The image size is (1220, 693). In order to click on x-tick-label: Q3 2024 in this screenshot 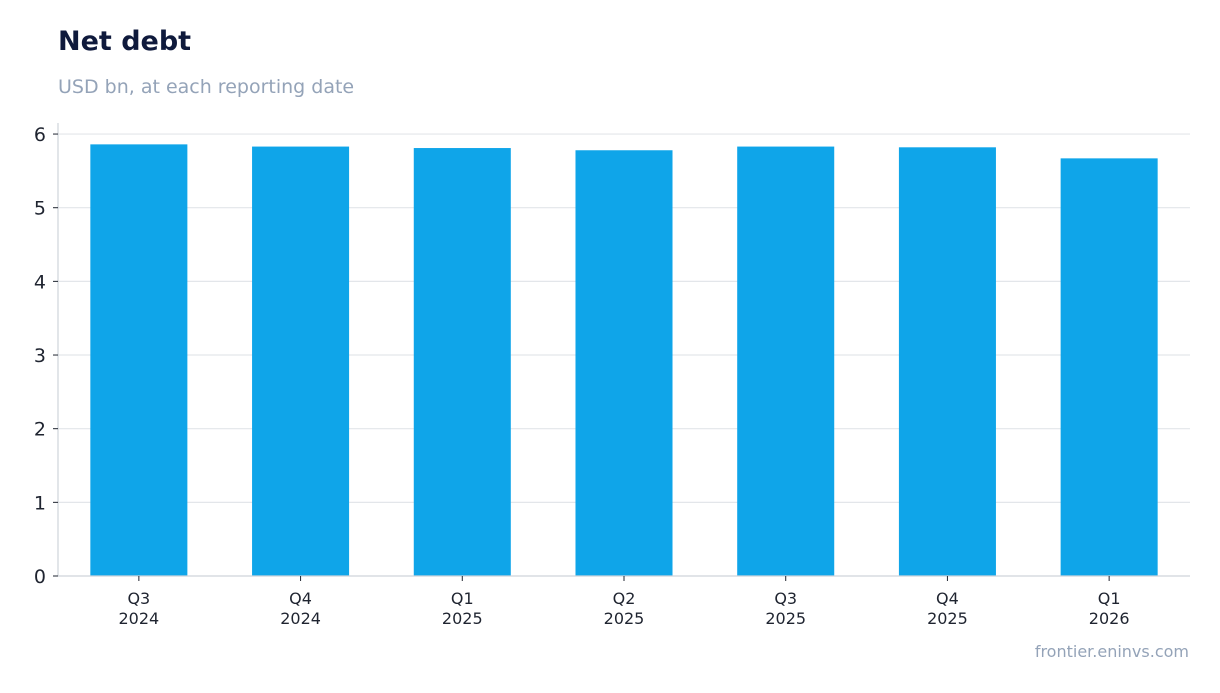, I will do `click(138, 608)`.